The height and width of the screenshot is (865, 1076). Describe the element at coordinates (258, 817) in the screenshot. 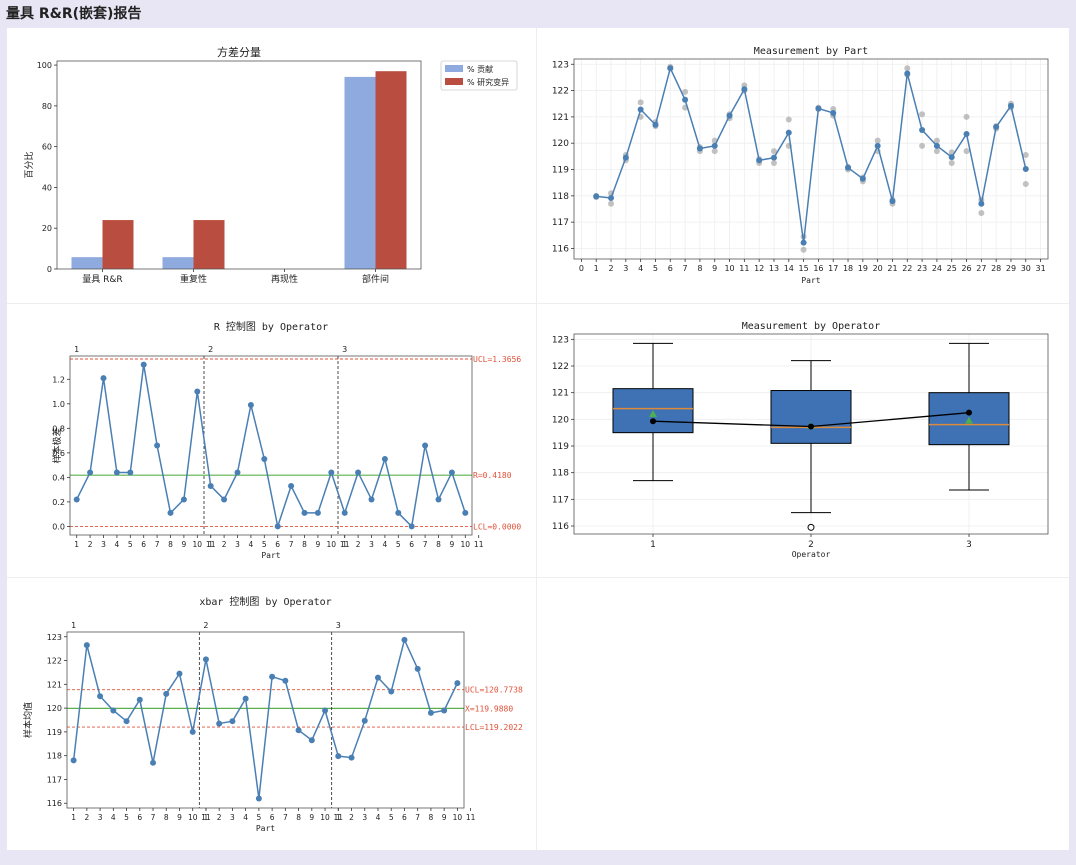

I see `x-tick-label: 5` at that location.